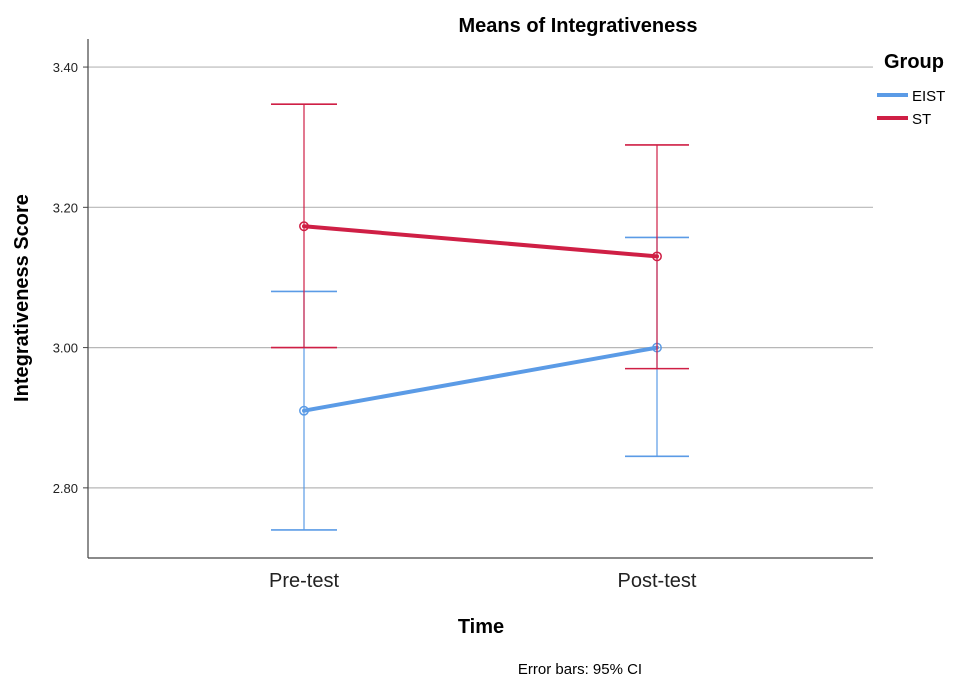  I want to click on chart-title: Means of Integrativeness, so click(578, 26).